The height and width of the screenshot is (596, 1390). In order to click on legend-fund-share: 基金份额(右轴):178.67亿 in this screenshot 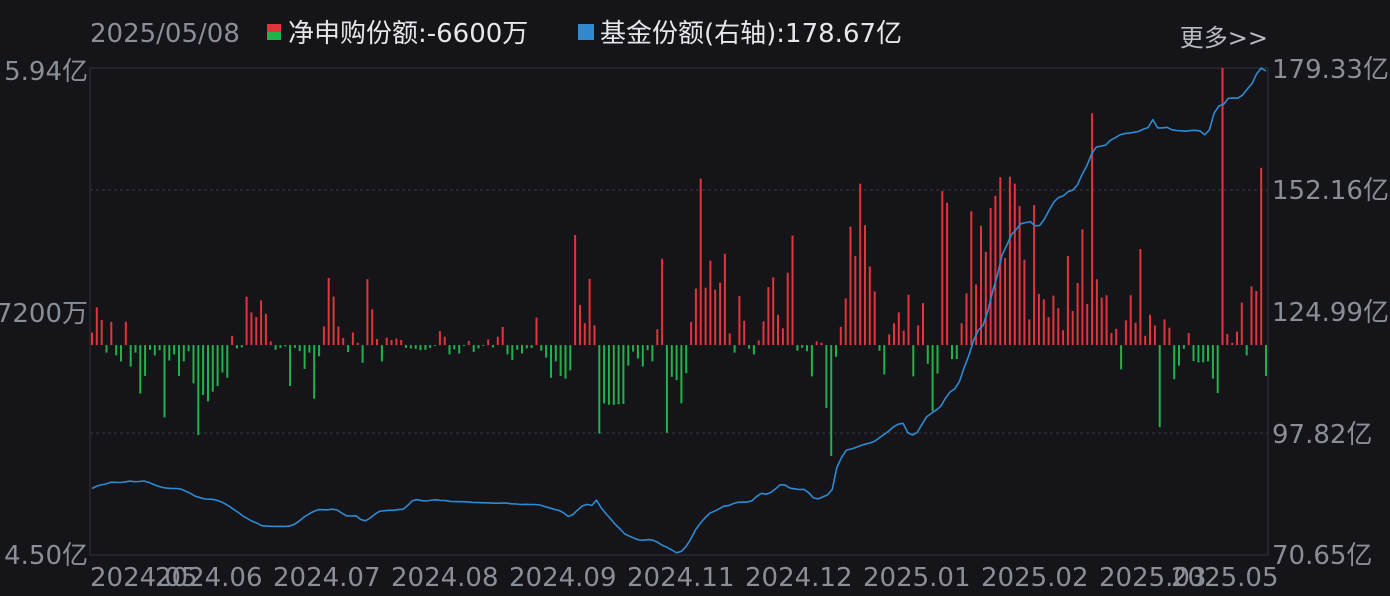, I will do `click(751, 34)`.